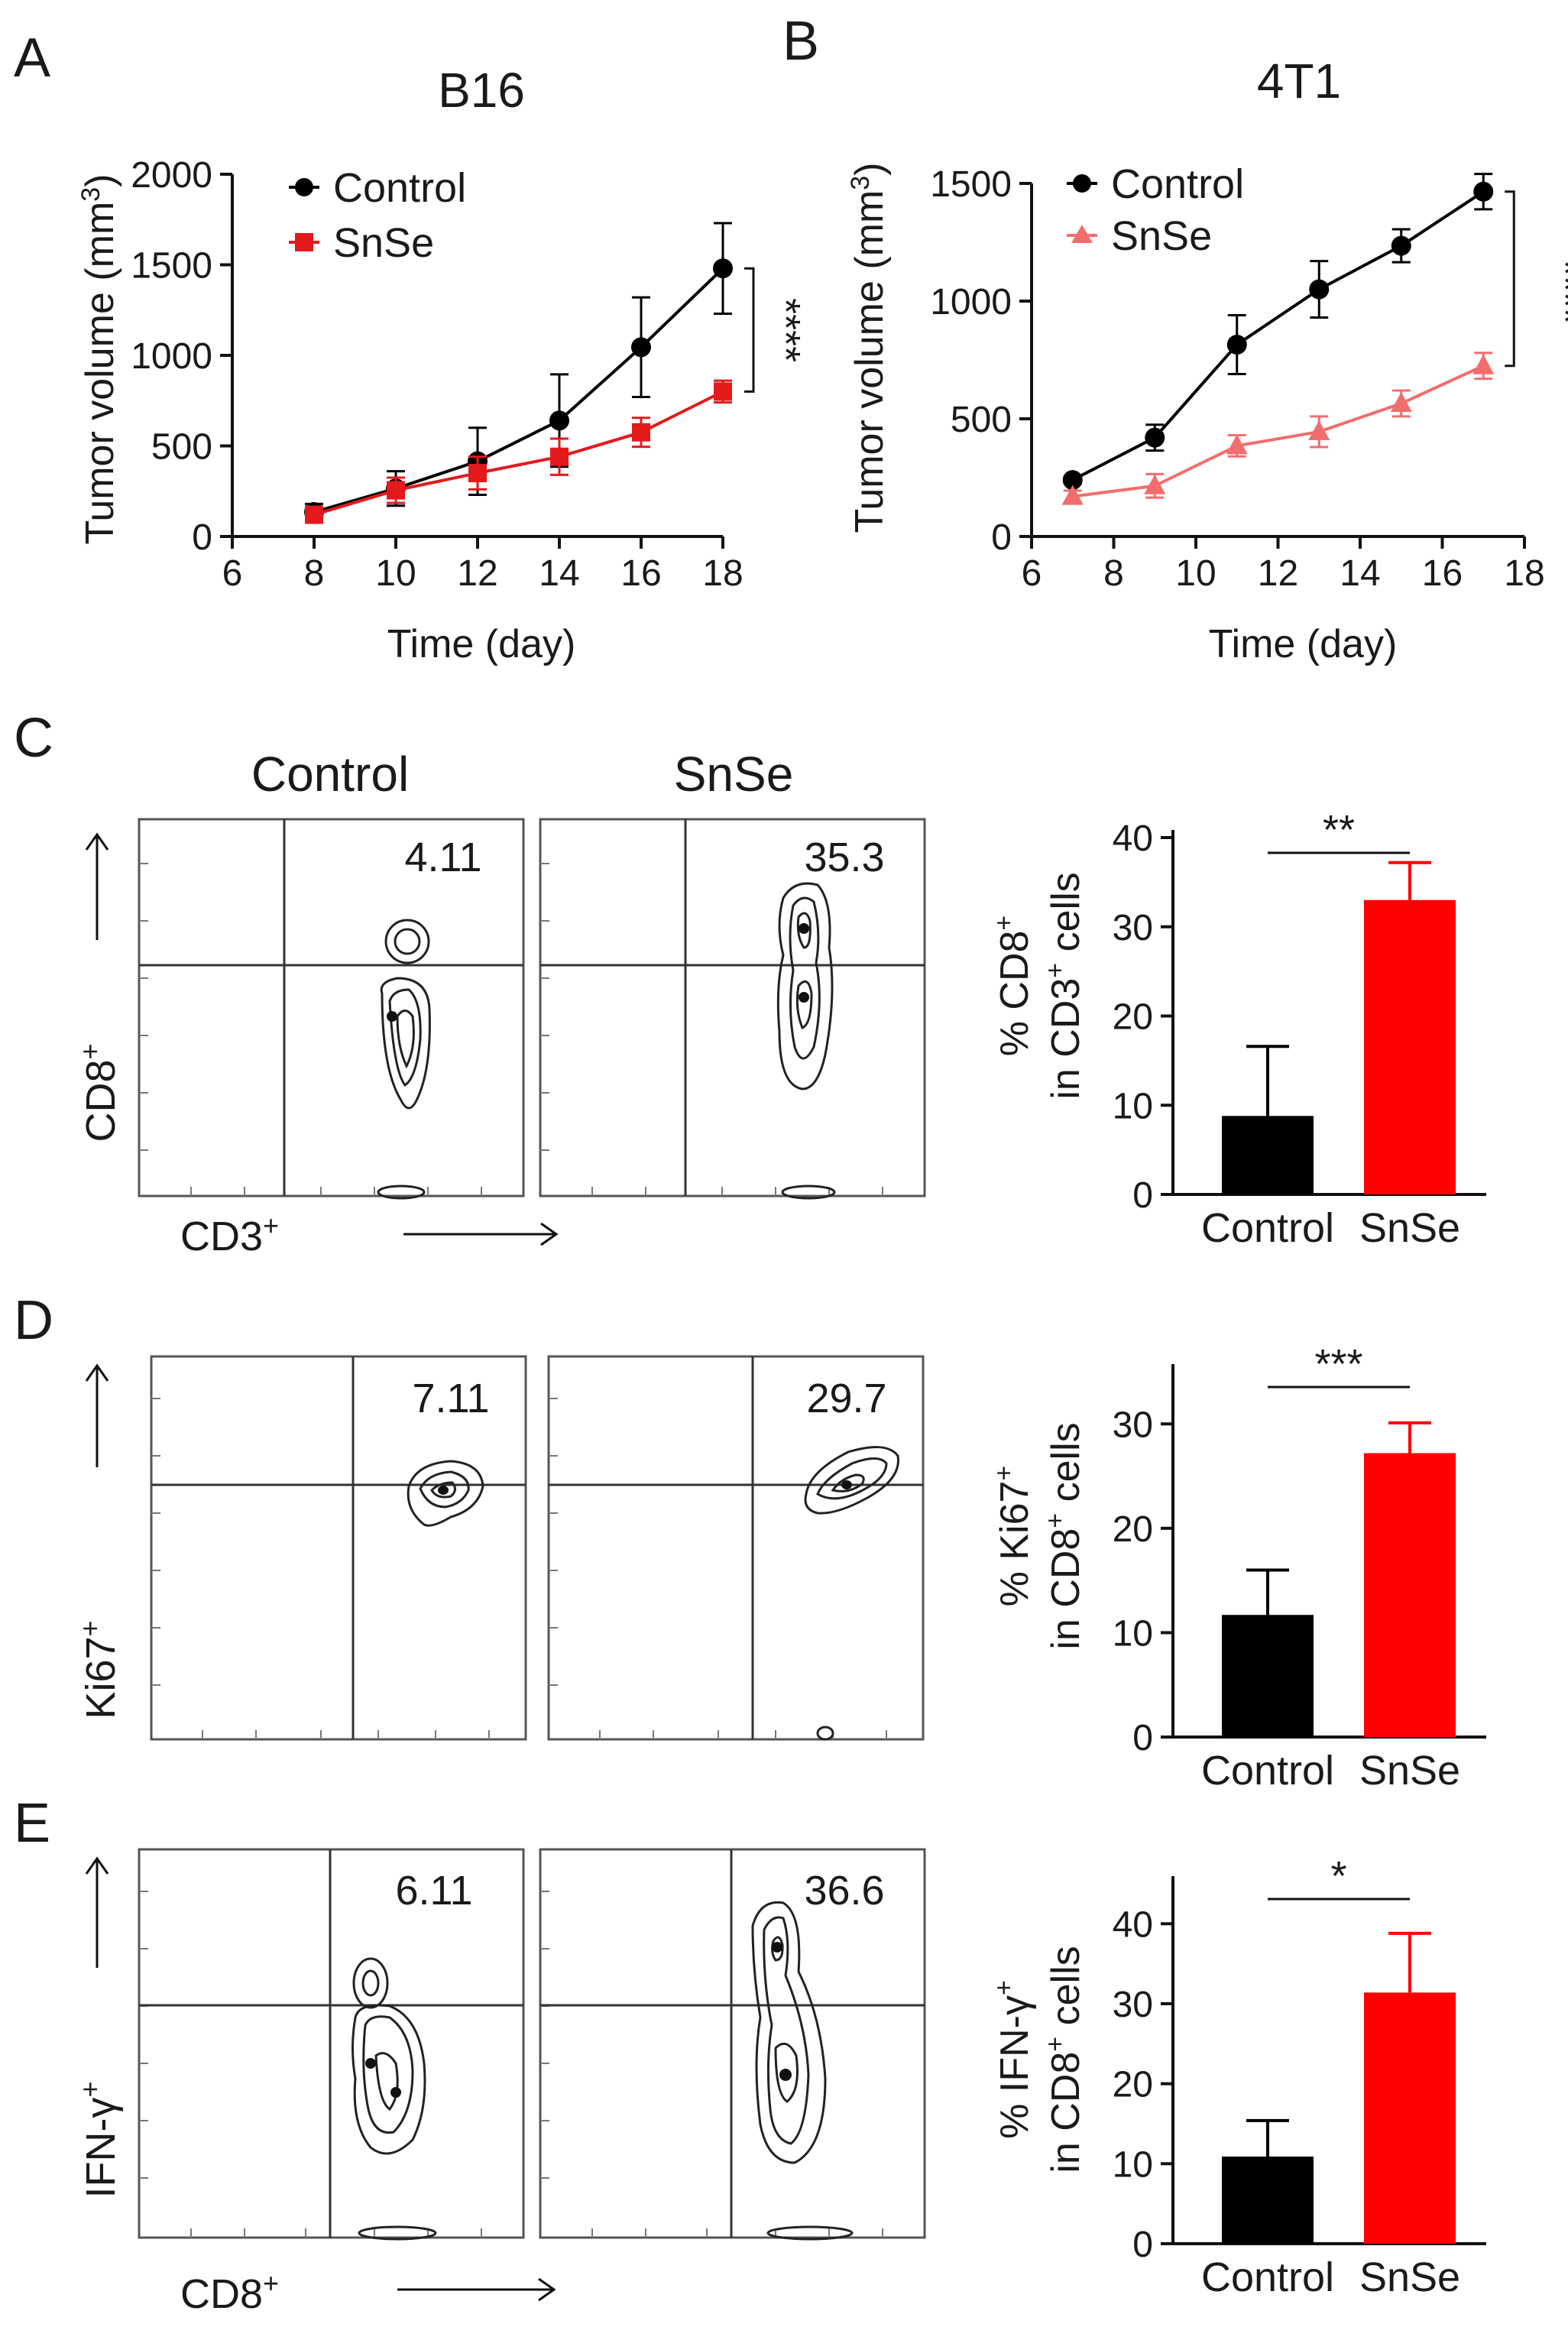  What do you see at coordinates (442, 857) in the screenshot?
I see `quadrant-percentage-control: 4.11` at bounding box center [442, 857].